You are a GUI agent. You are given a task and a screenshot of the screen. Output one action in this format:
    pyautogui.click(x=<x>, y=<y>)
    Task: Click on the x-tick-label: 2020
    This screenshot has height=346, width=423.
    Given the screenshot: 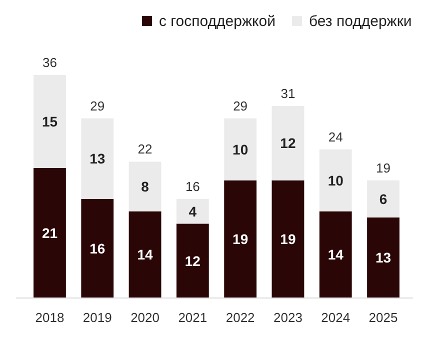 What is the action you would take?
    pyautogui.click(x=145, y=317)
    